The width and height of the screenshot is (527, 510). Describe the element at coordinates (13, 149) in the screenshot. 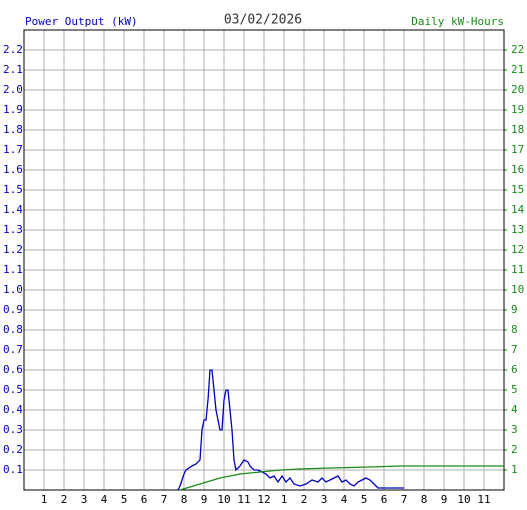

I see `y-tick-label: 1.7` at that location.